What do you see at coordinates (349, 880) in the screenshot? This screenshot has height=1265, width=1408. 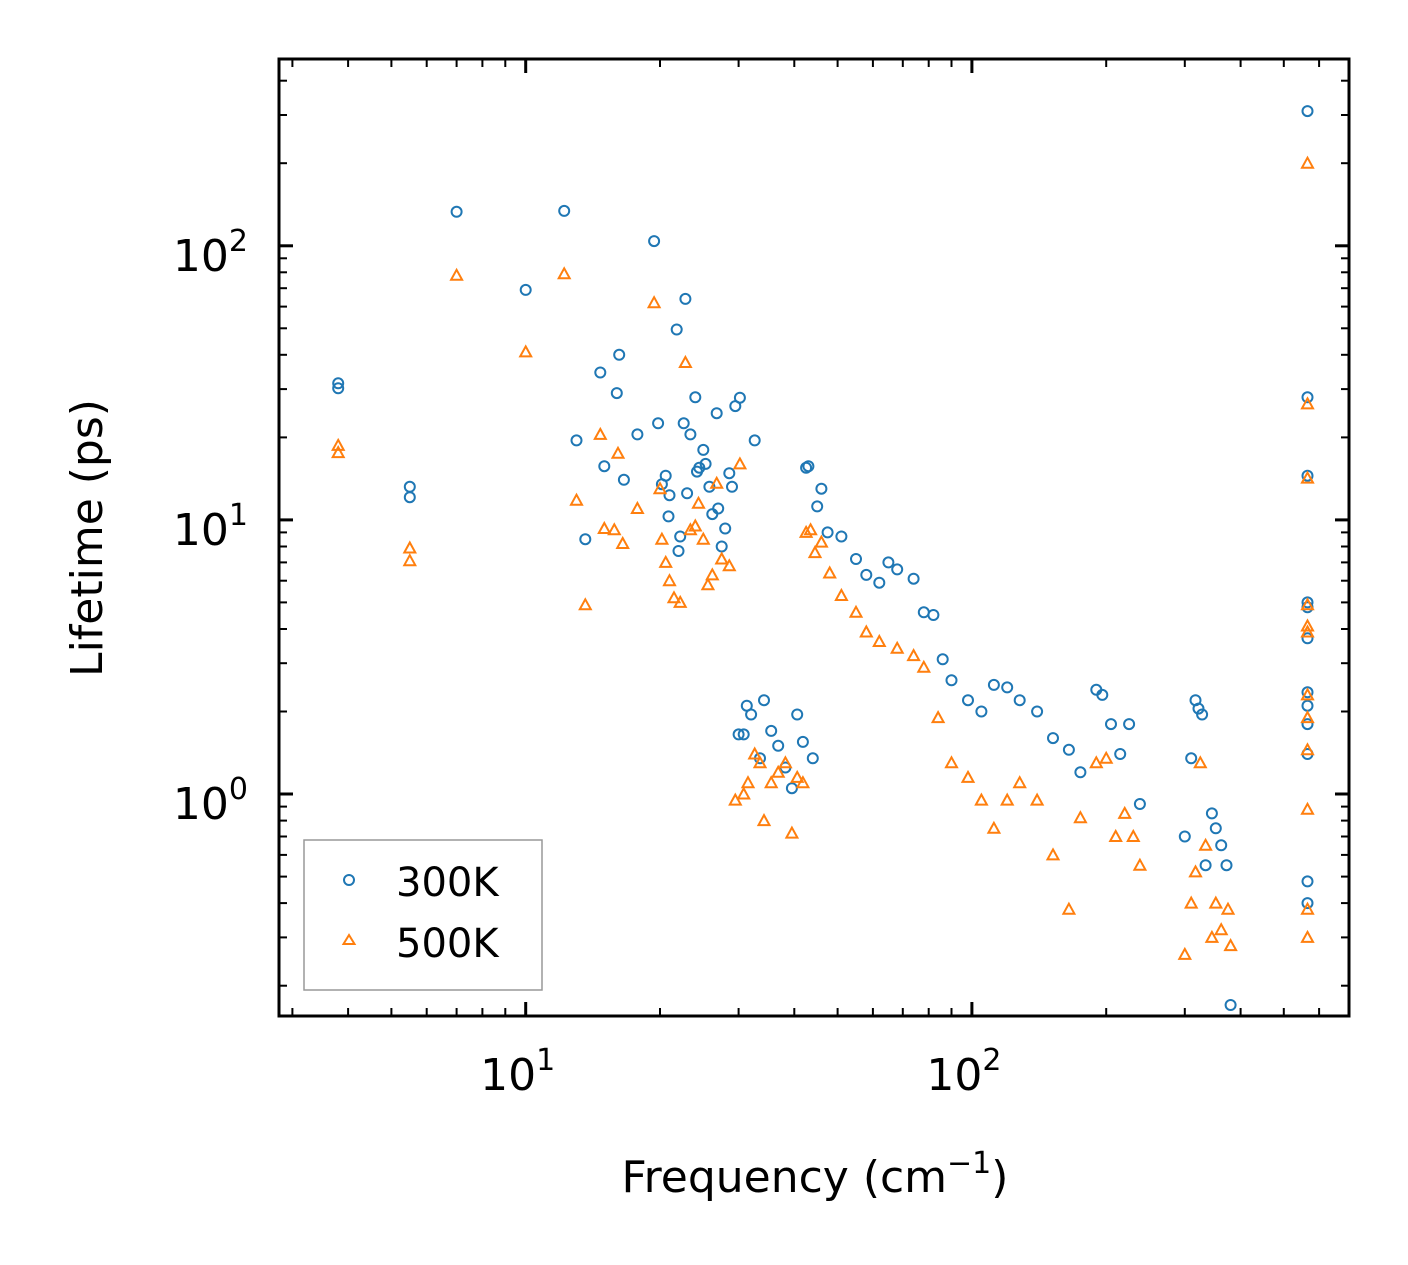 I see `legend-marker-300k` at bounding box center [349, 880].